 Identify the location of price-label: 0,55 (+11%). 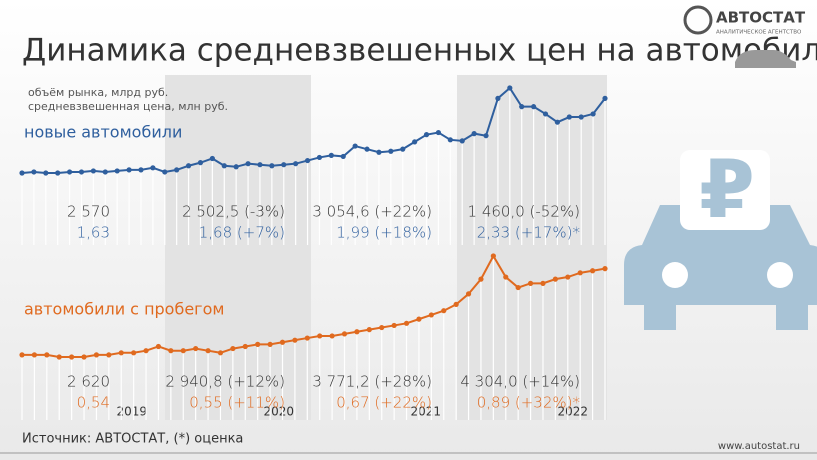
(237, 403).